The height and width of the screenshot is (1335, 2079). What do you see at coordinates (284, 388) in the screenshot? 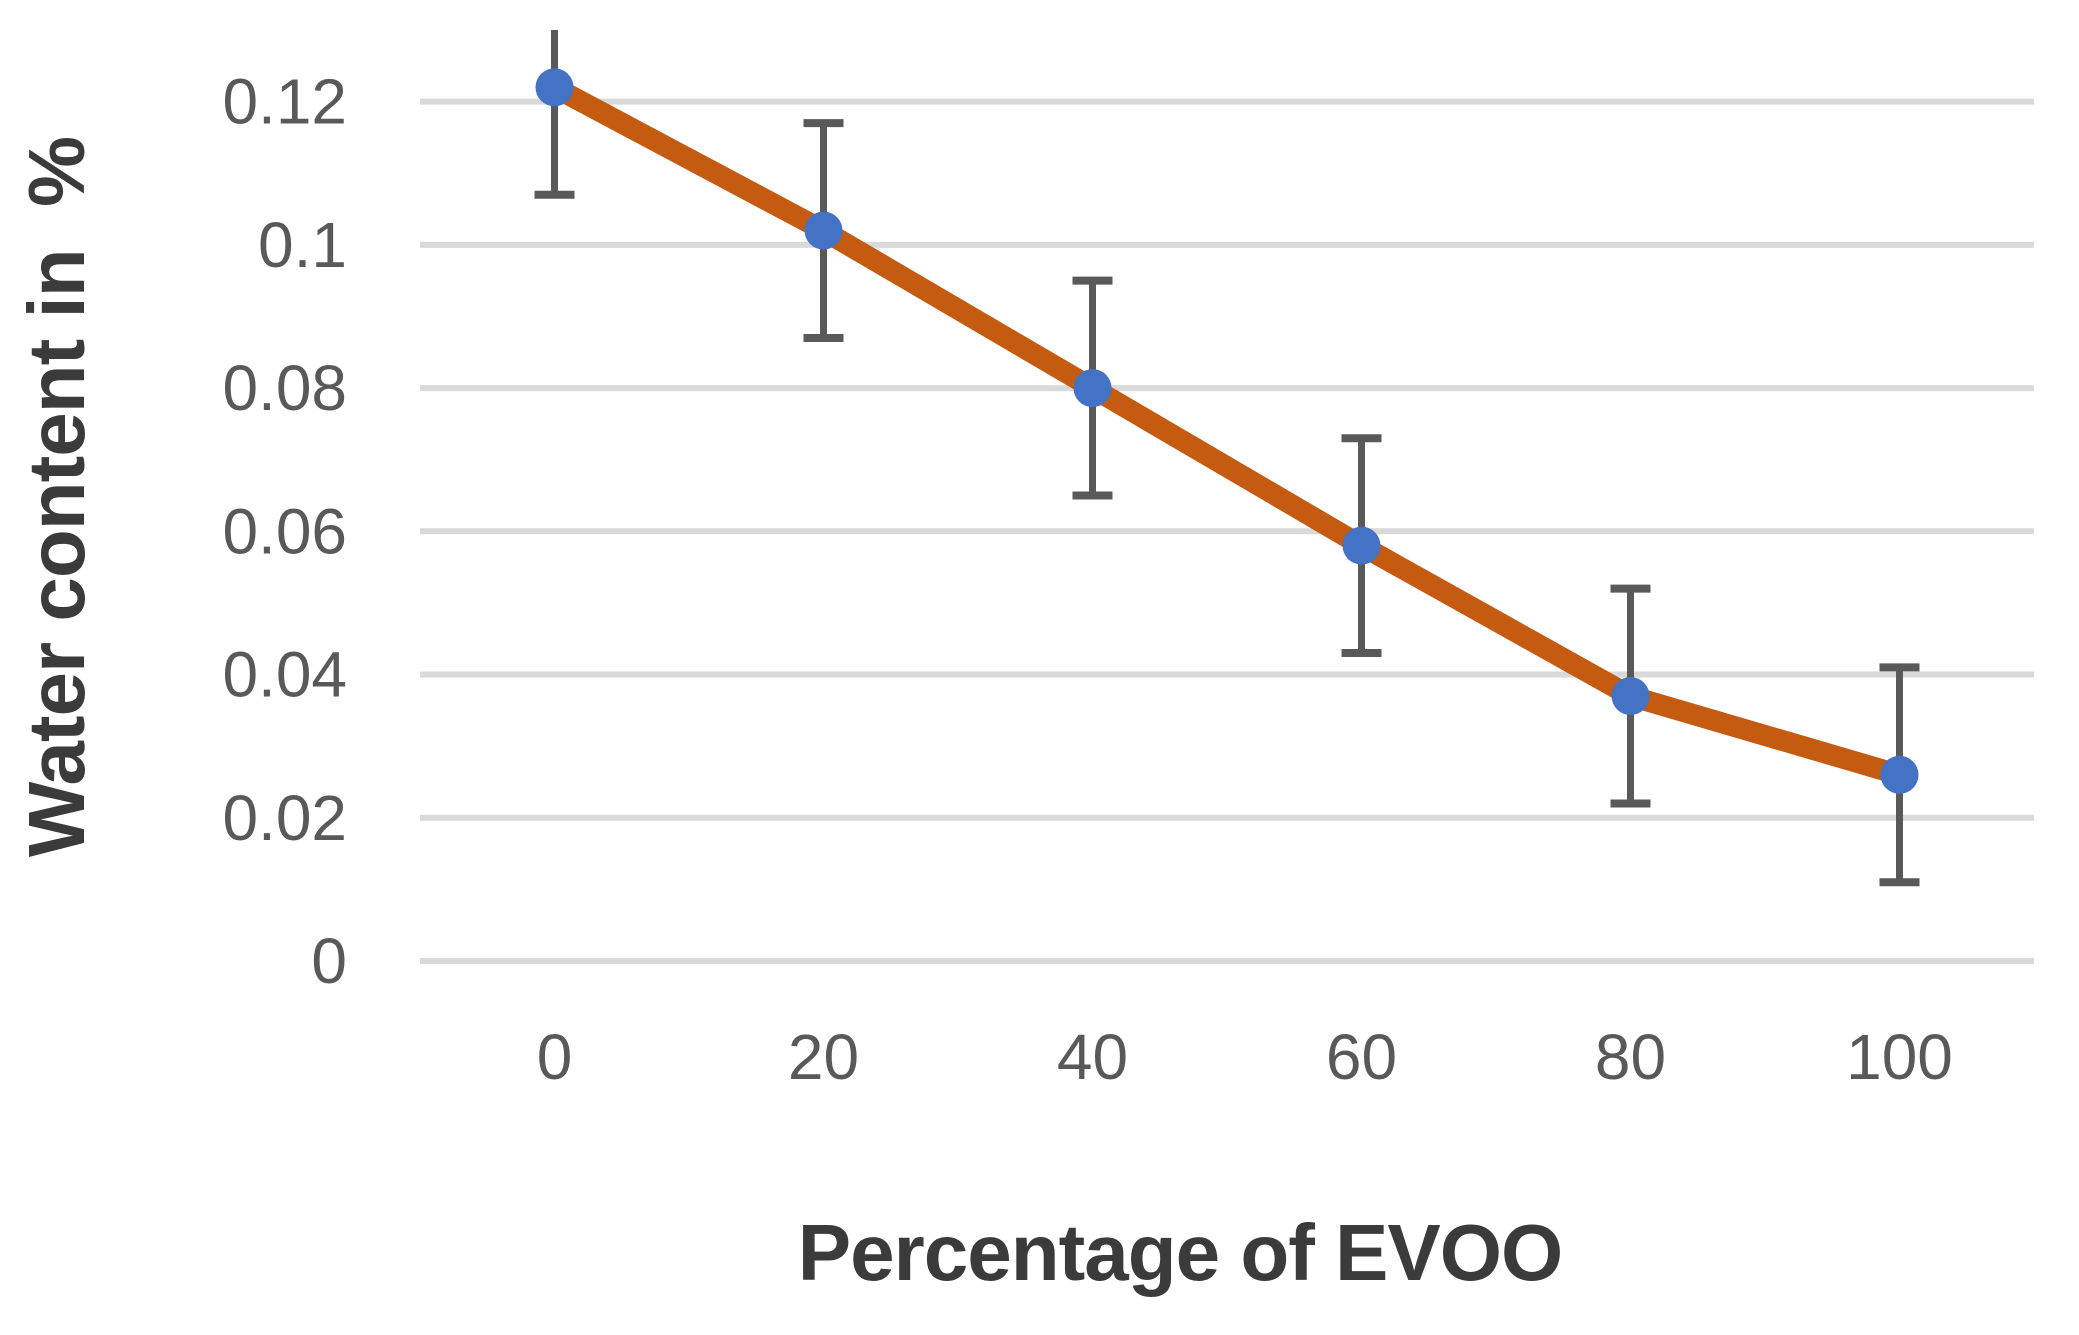
I see `y-tick-label-0.08: 0.08` at bounding box center [284, 388].